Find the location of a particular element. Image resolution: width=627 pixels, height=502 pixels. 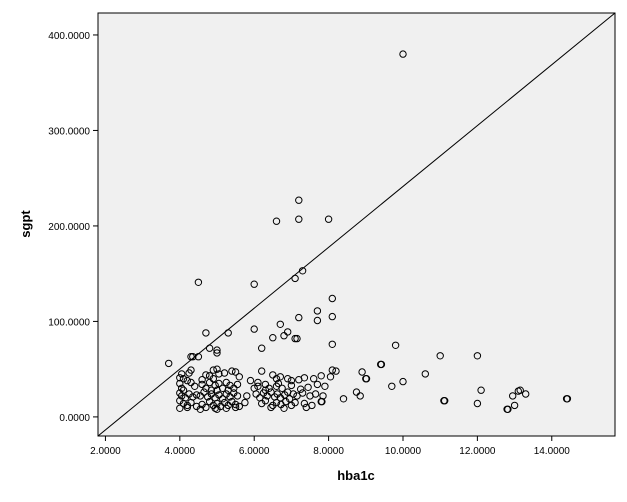

x-tick-label: 8.0000 is located at coordinates (328, 451).